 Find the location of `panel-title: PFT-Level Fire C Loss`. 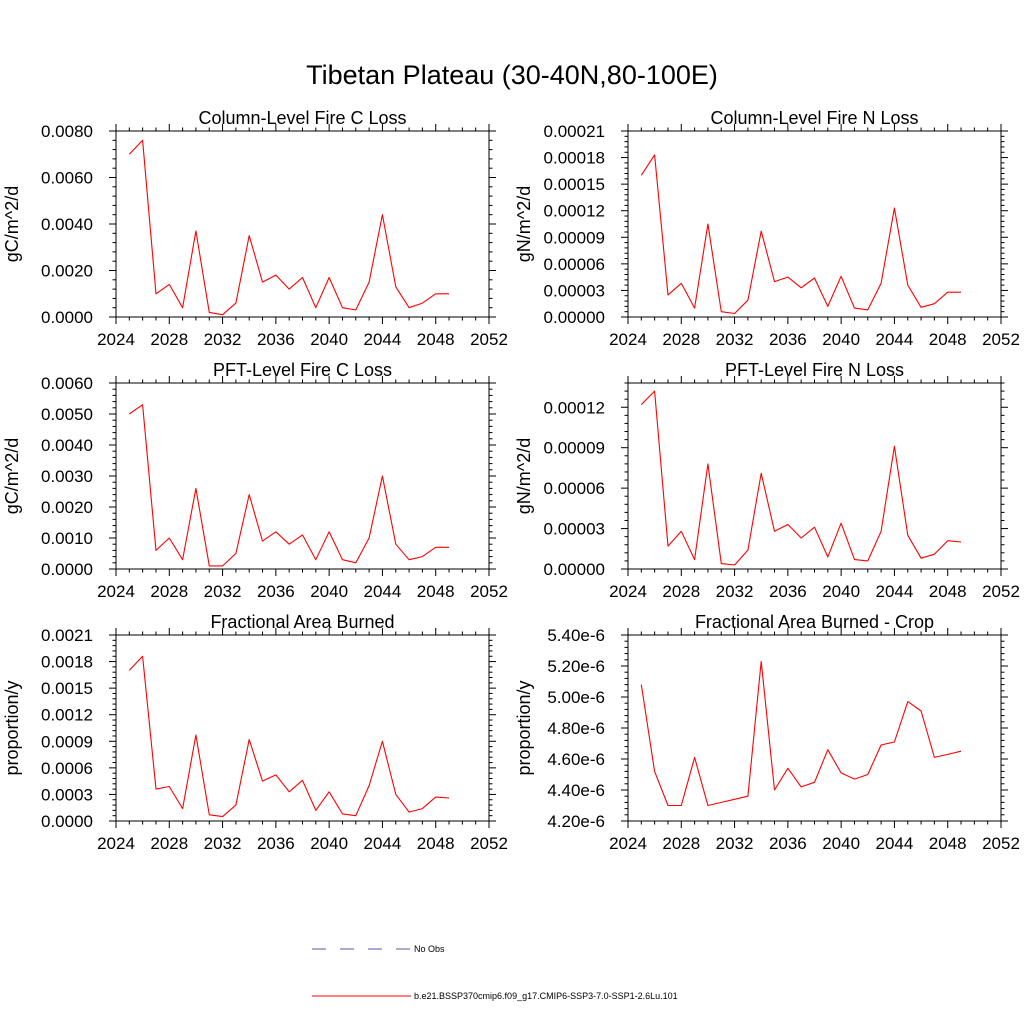

panel-title: PFT-Level Fire C Loss is located at coordinates (302, 370).